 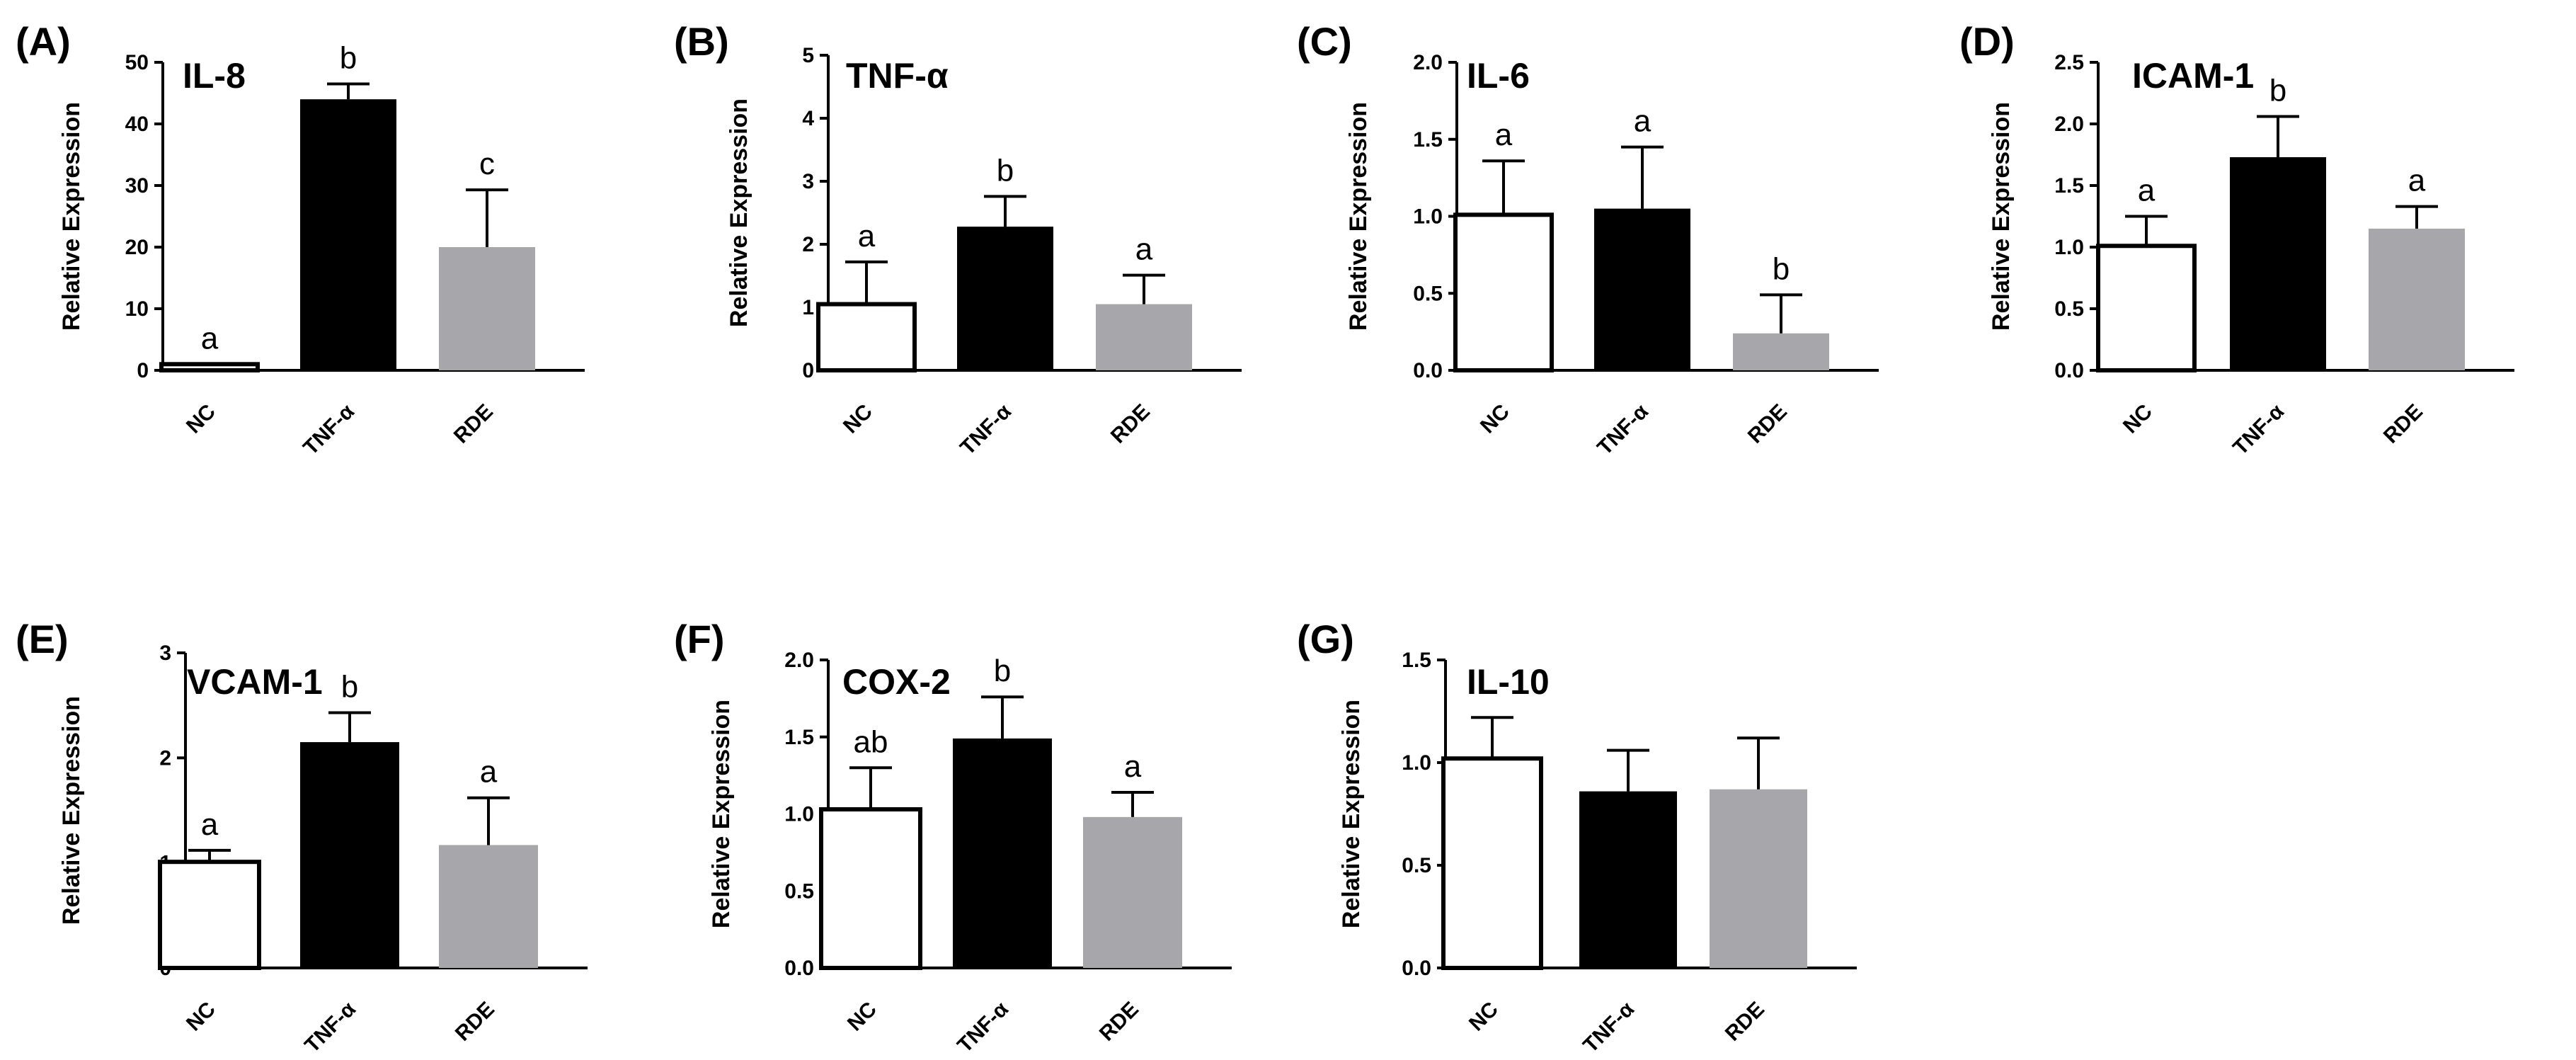 What do you see at coordinates (808, 118) in the screenshot?
I see `y-tick-label: 4` at bounding box center [808, 118].